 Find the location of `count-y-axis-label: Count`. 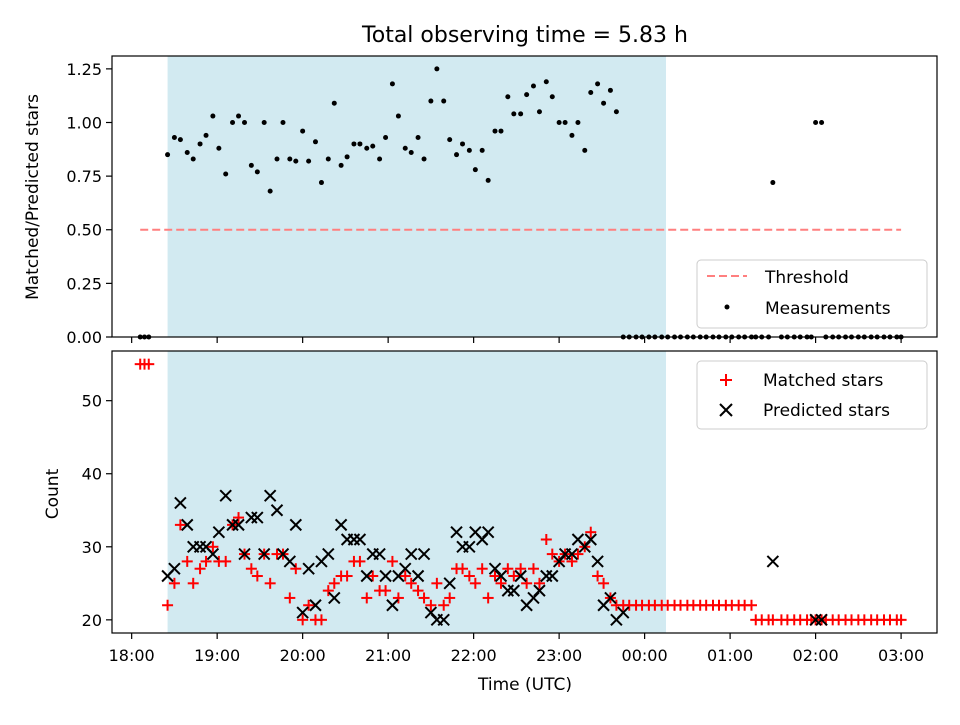

count-y-axis-label: Count is located at coordinates (53, 493).